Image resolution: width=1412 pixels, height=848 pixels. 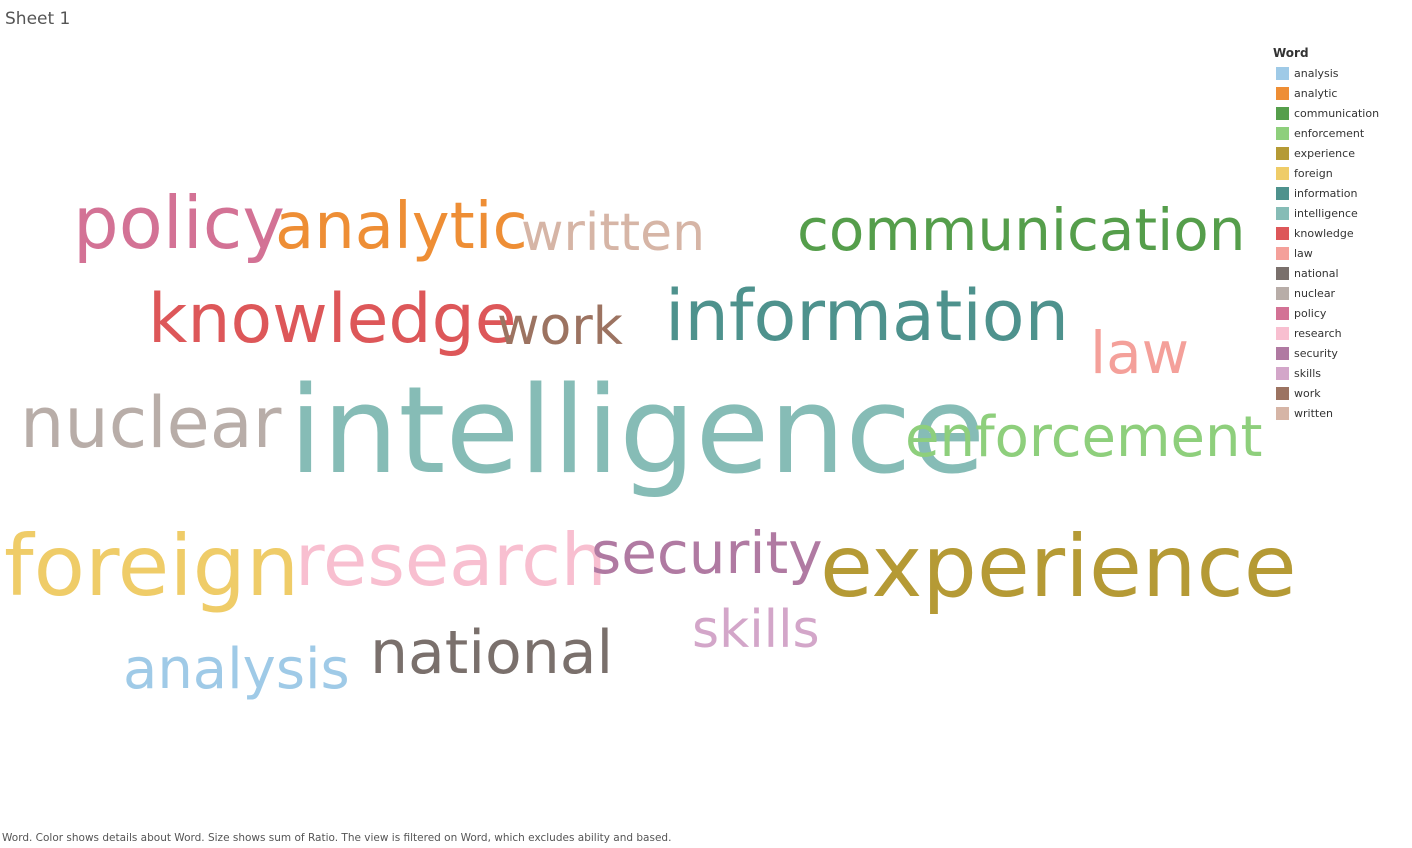 I want to click on legend-label: communication, so click(x=1337, y=113).